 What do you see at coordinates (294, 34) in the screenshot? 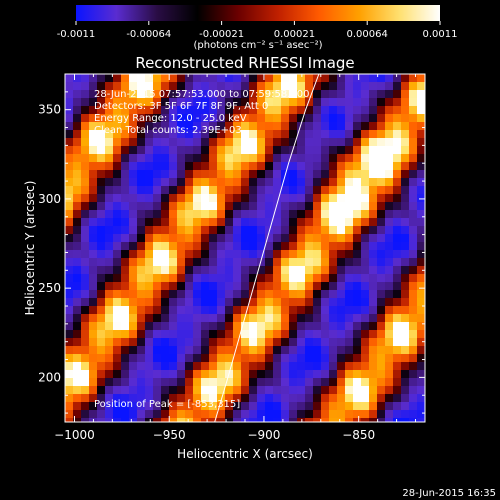
I see `colorbar-tick-label: 0.00021` at bounding box center [294, 34].